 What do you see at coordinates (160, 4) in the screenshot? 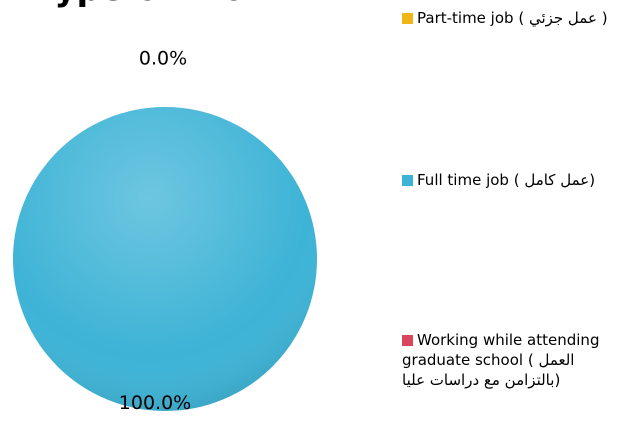
I see `chart-title: Type of Work` at bounding box center [160, 4].